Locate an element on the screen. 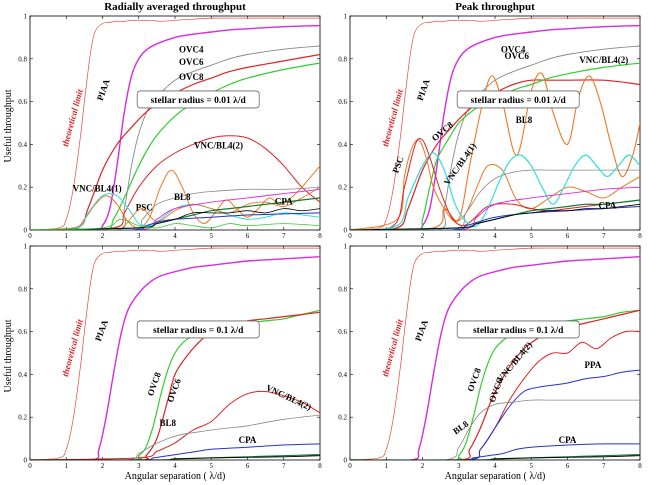 The width and height of the screenshot is (657, 485). series-line-ovc8 is located at coordinates (175, 384).